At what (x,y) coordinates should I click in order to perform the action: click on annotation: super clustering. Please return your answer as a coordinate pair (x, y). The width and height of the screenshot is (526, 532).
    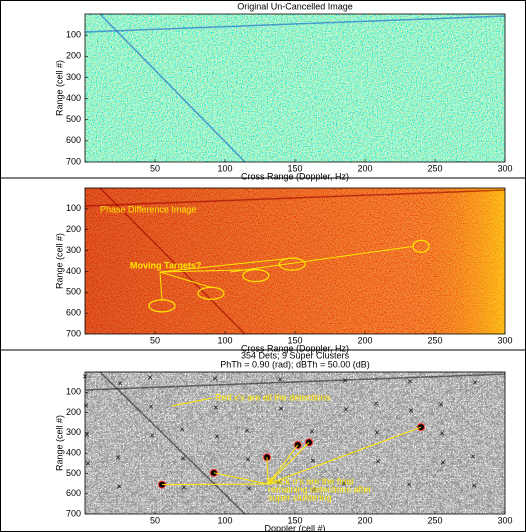
    Looking at the image, I should click on (300, 497).